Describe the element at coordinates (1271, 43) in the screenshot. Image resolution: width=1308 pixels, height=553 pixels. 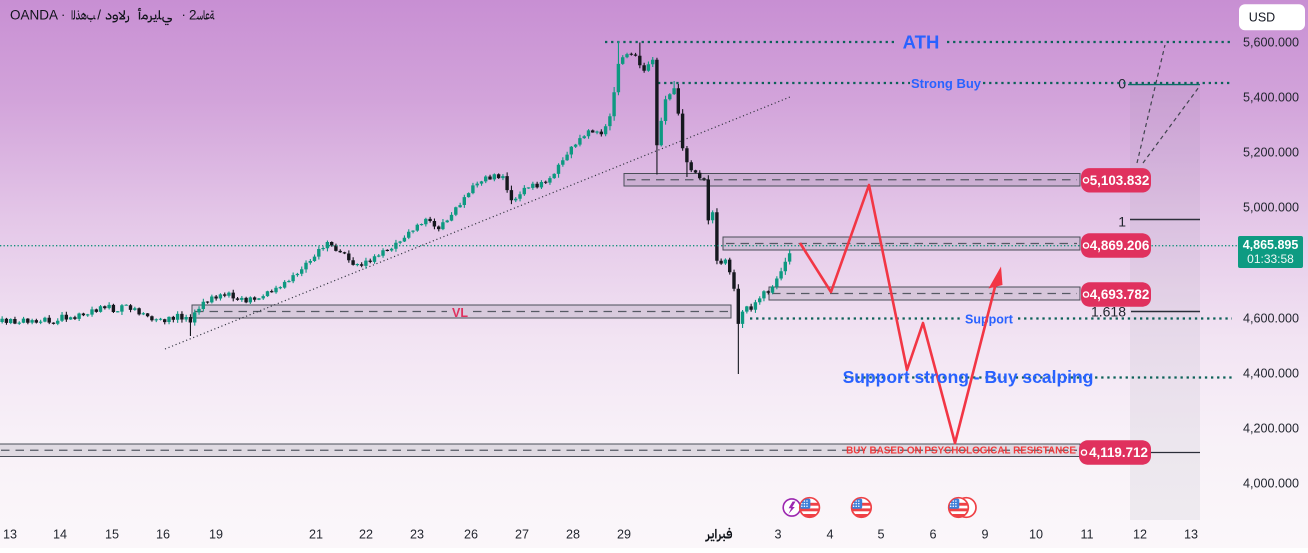
I see `svg-text: 5,600.000` at that location.